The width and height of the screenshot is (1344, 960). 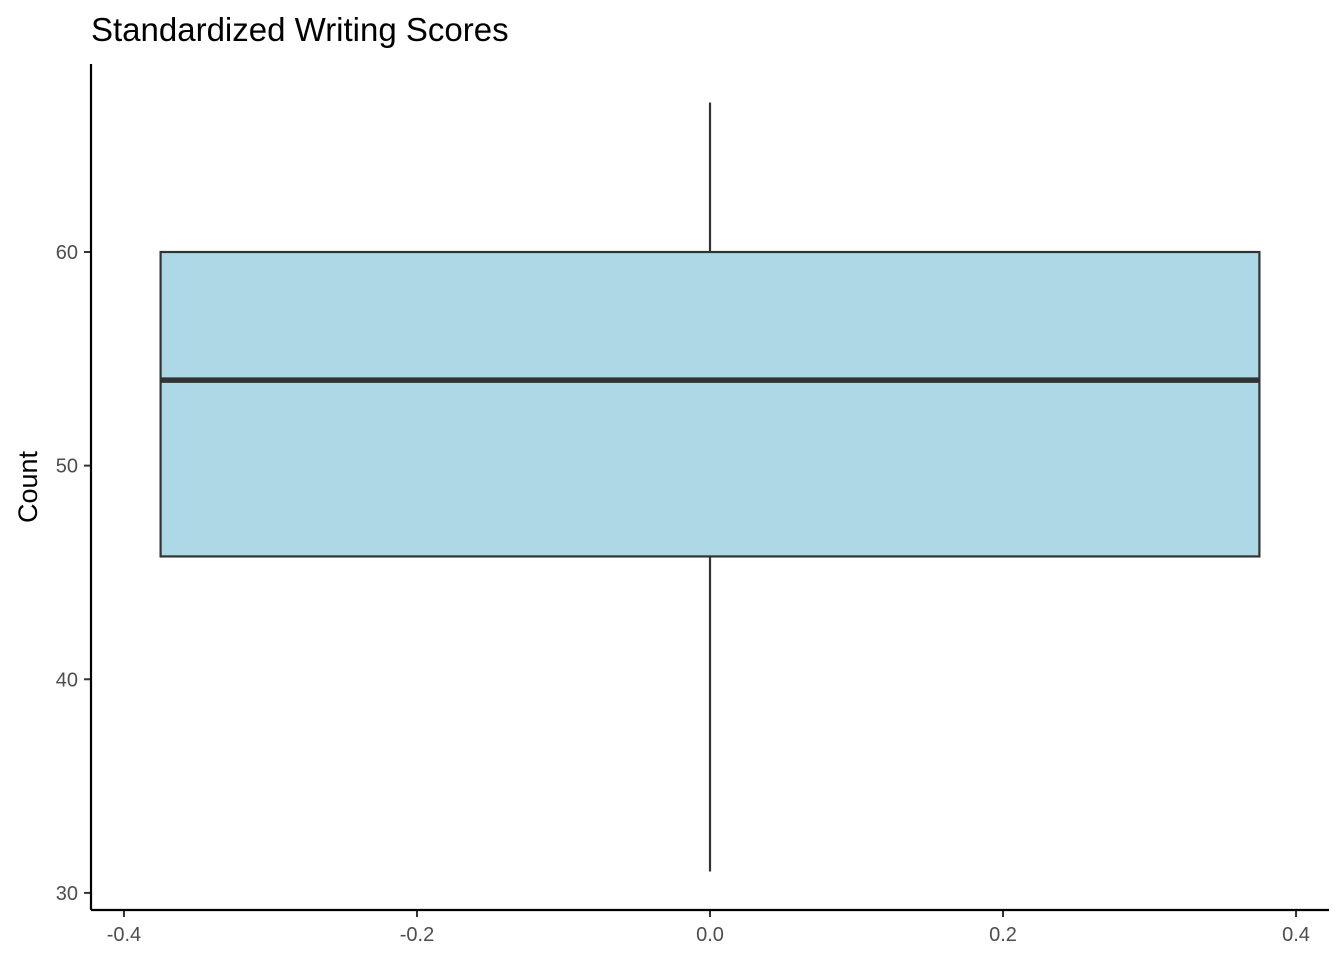 What do you see at coordinates (1296, 935) in the screenshot?
I see `x-tick-label: 0.4` at bounding box center [1296, 935].